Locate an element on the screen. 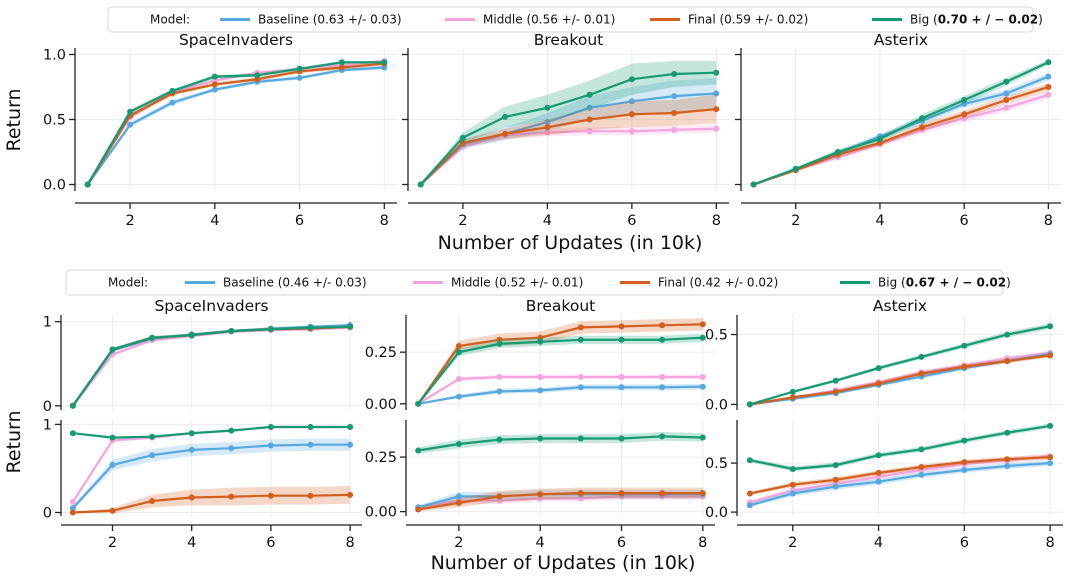 The image size is (1070, 579). y-axis-label: Return is located at coordinates (14, 441).